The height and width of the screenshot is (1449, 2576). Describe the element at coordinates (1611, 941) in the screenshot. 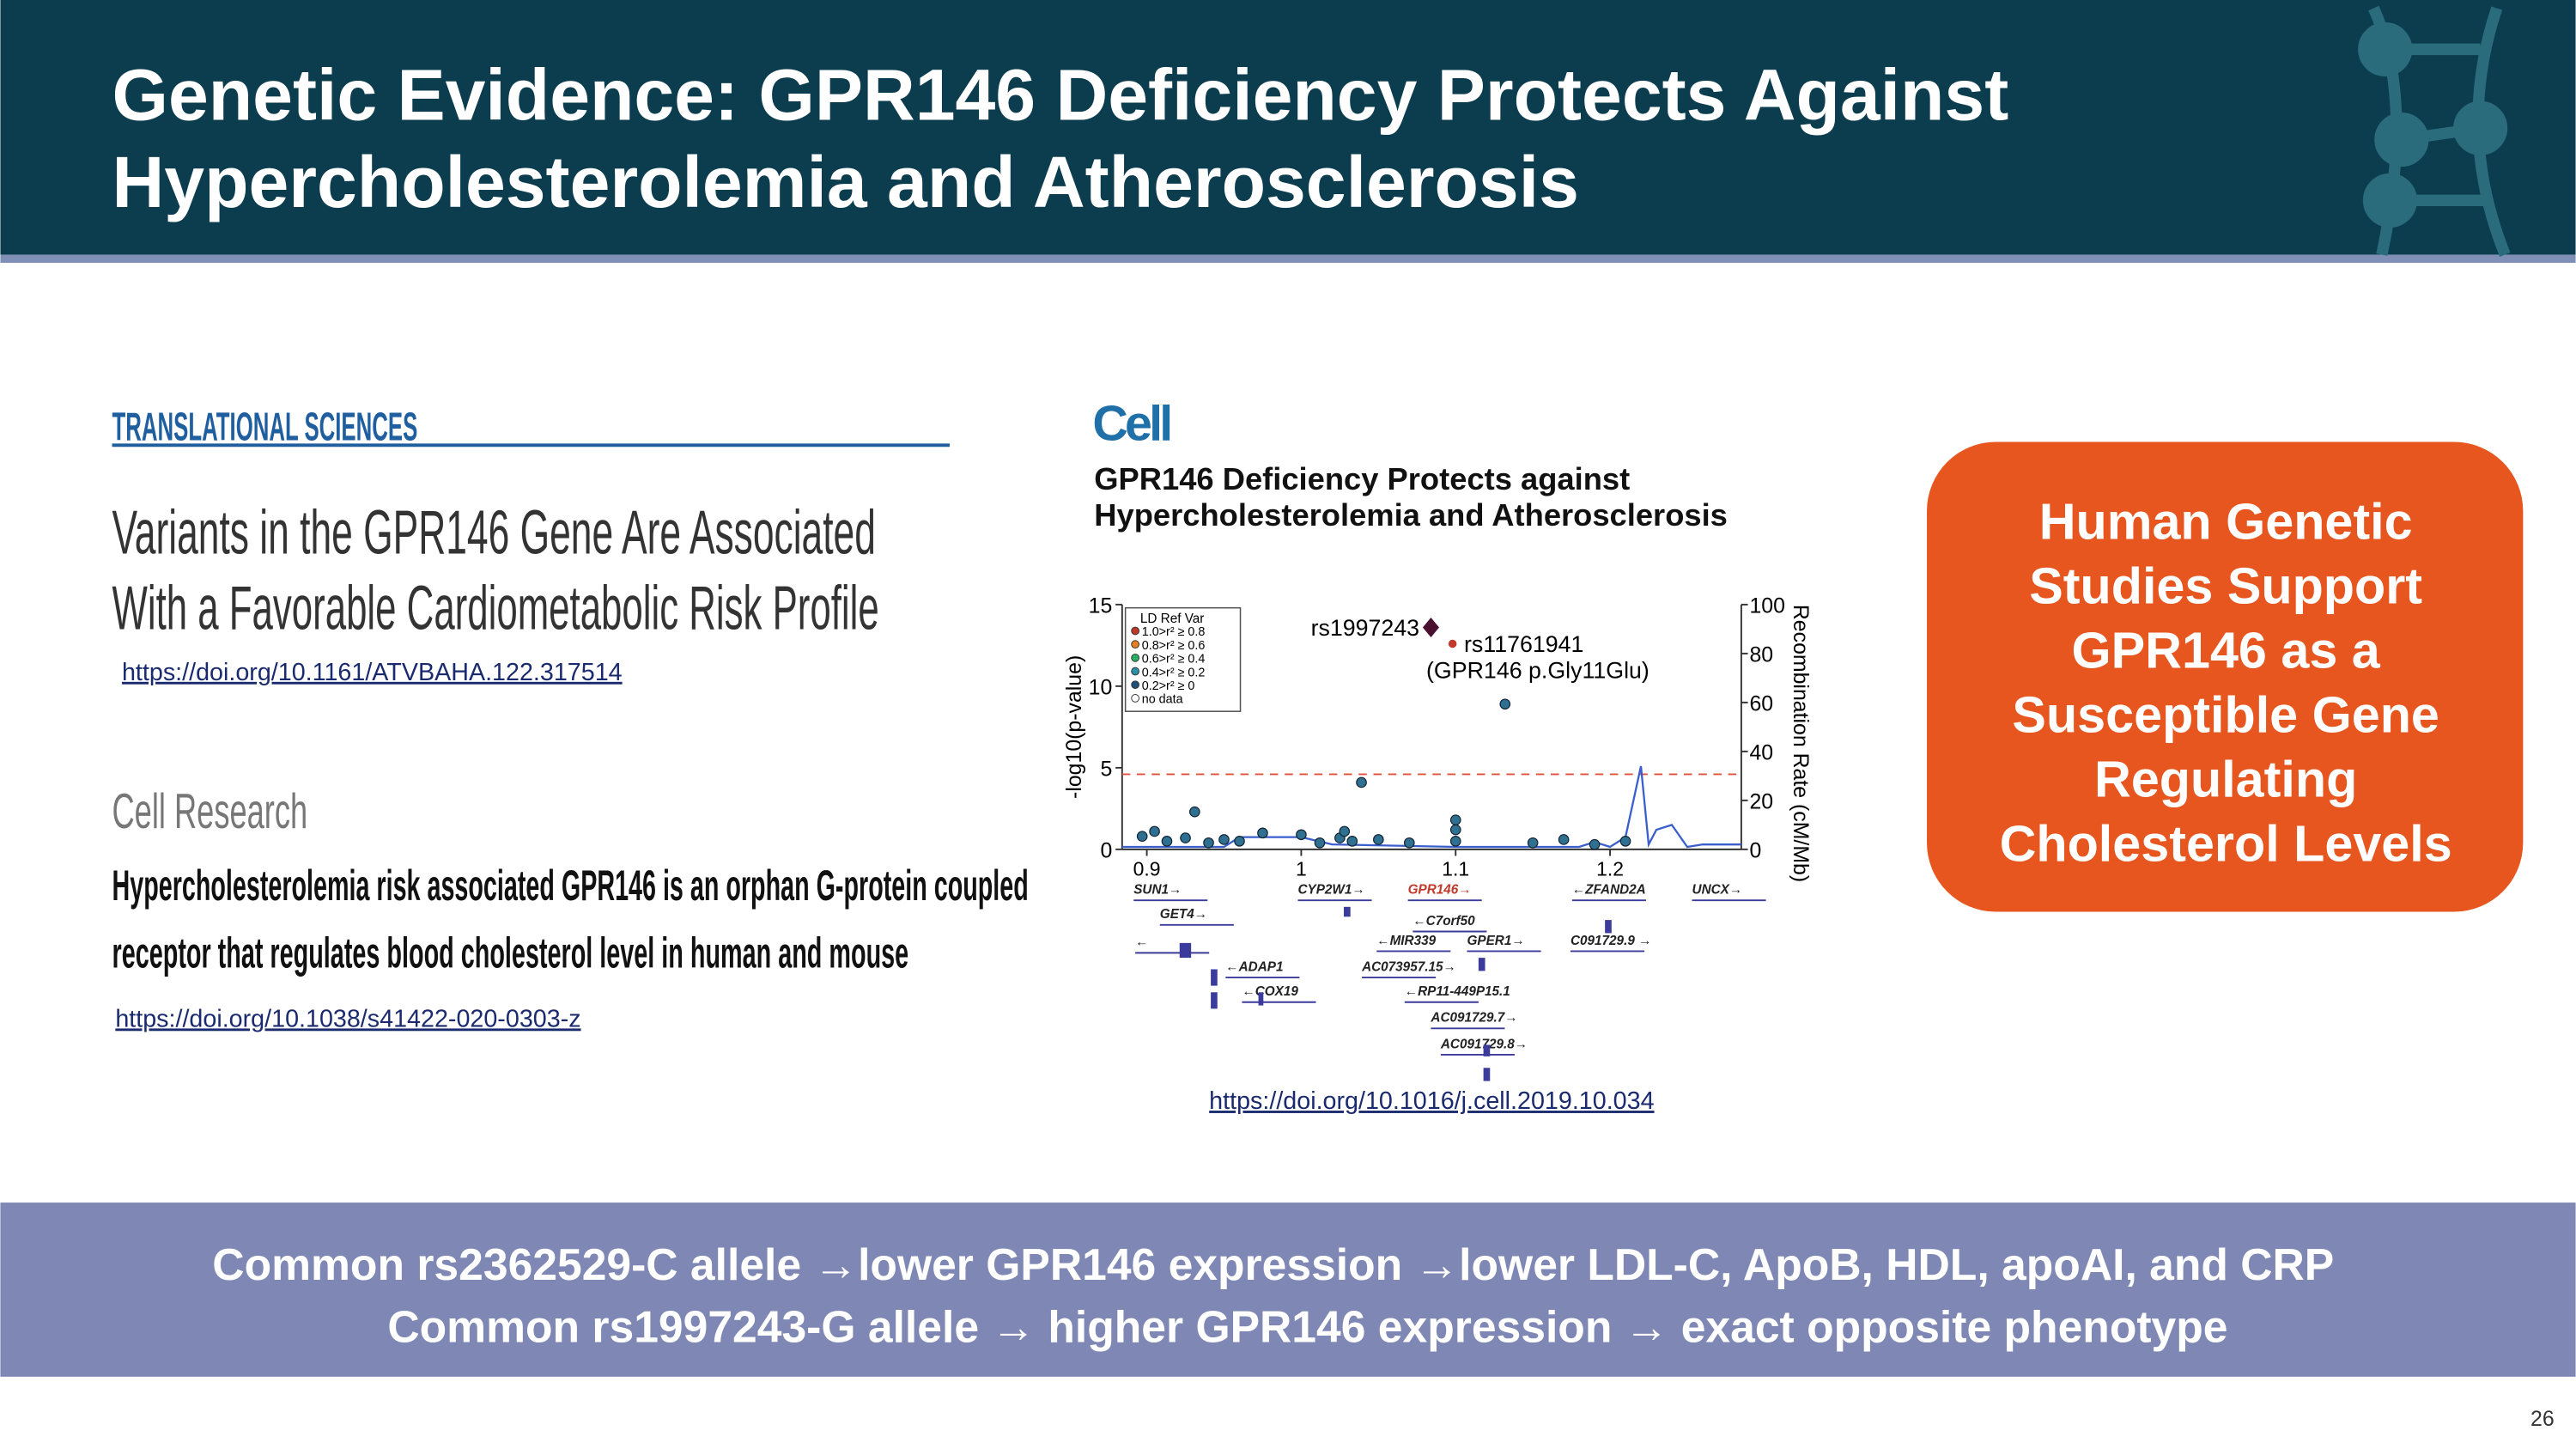

I see `gene-label: C091729.9 →` at that location.